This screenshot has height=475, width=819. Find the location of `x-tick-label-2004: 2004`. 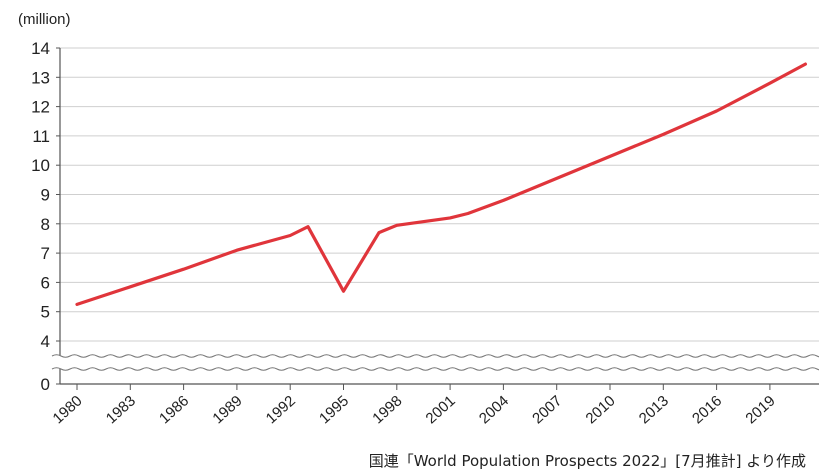

x-tick-label-2004: 2004 is located at coordinates (494, 409).